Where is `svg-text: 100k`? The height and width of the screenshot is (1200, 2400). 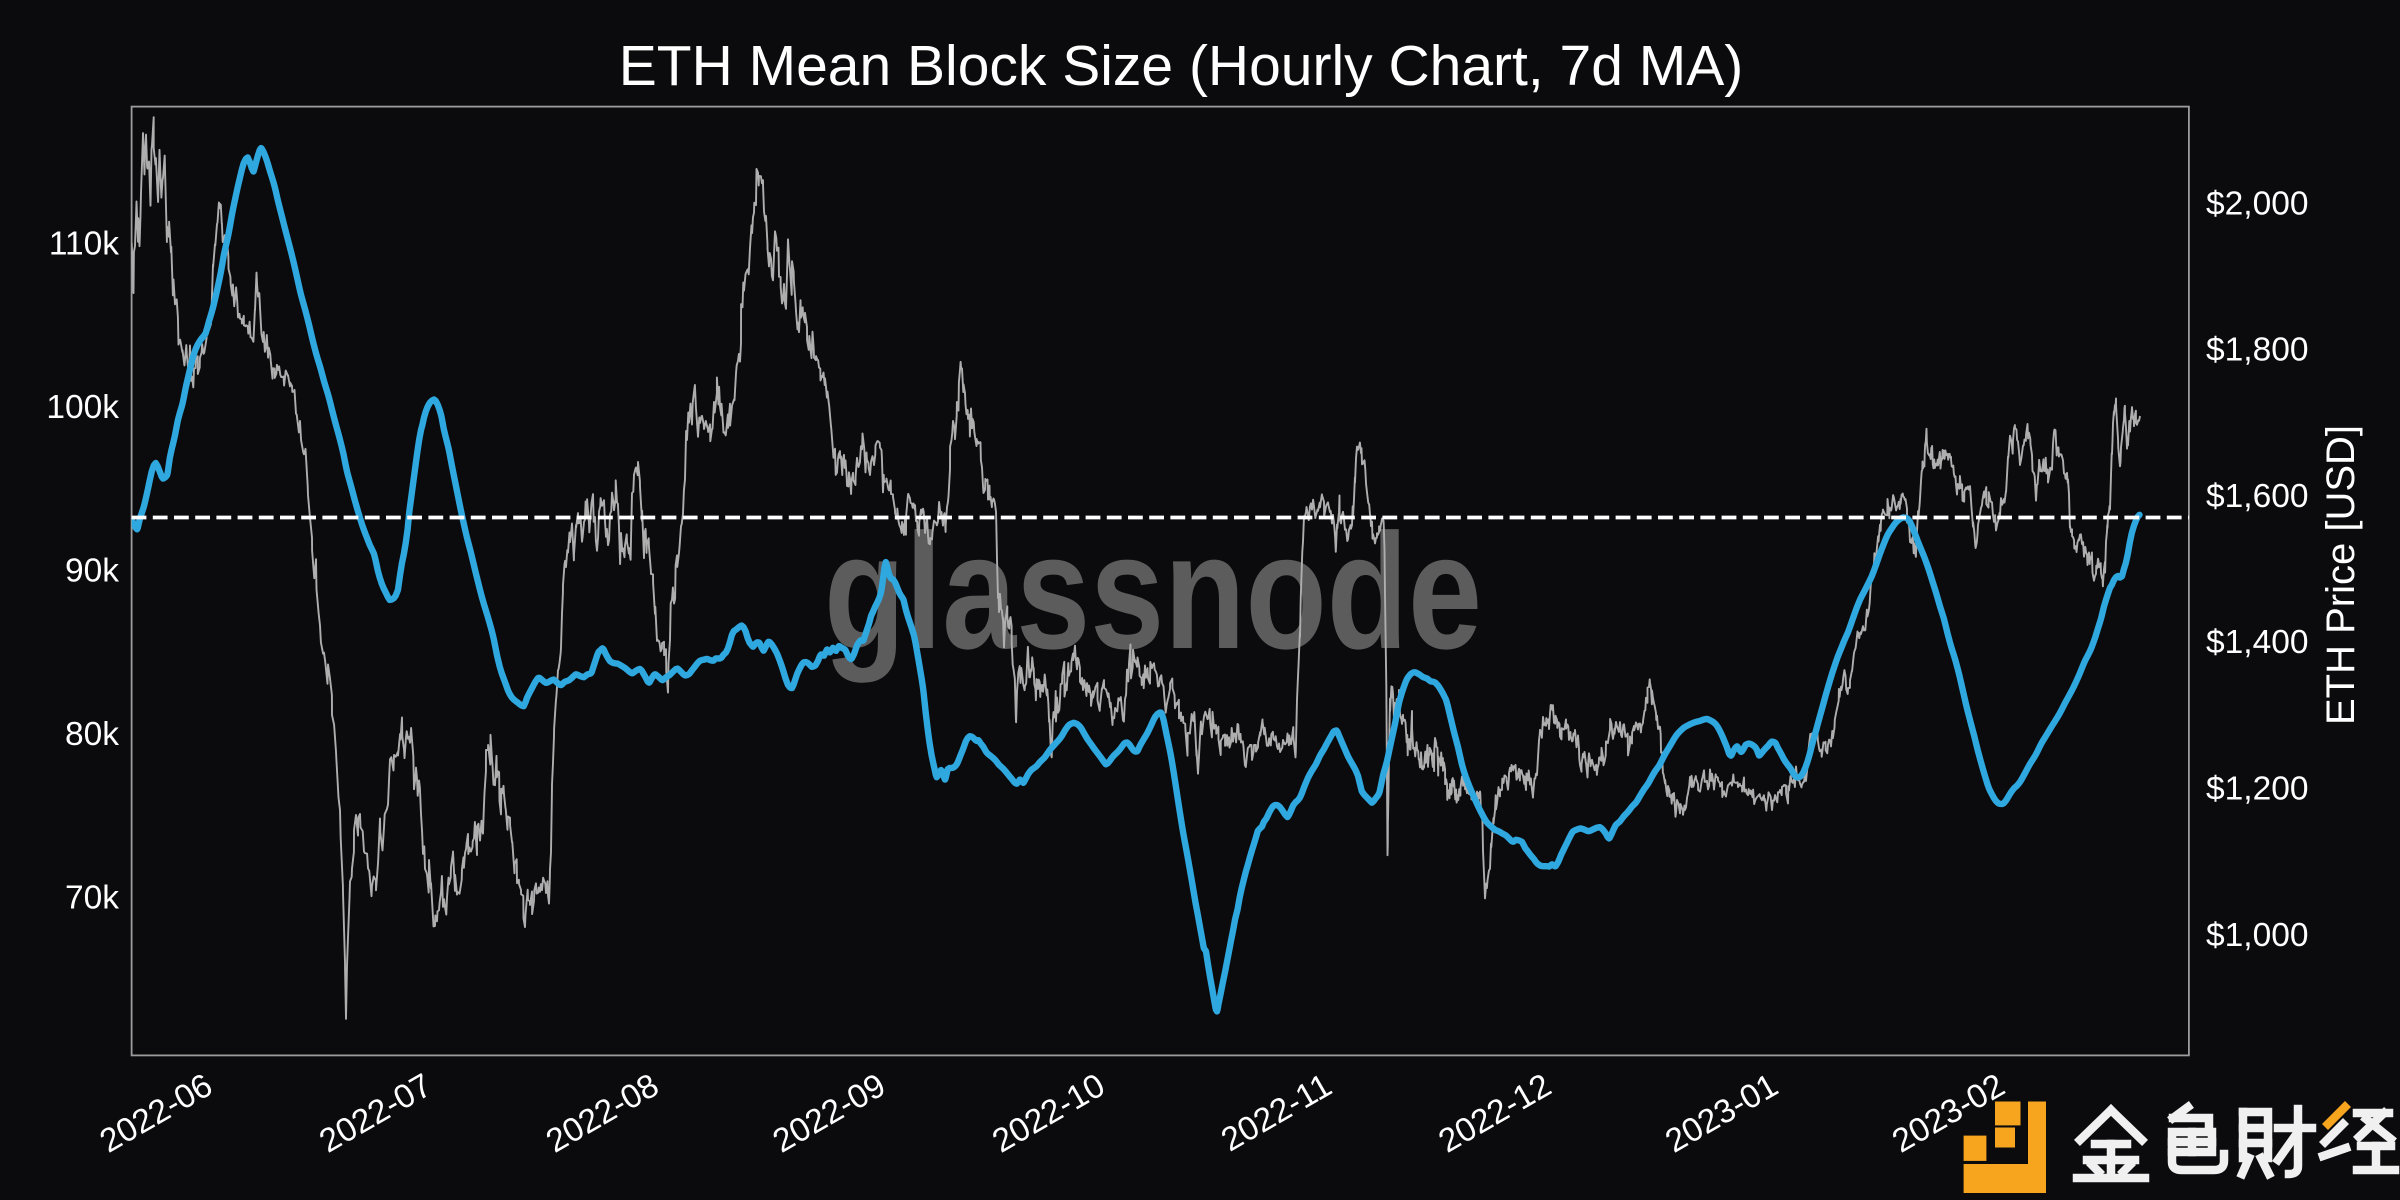
svg-text: 100k is located at coordinates (82, 407).